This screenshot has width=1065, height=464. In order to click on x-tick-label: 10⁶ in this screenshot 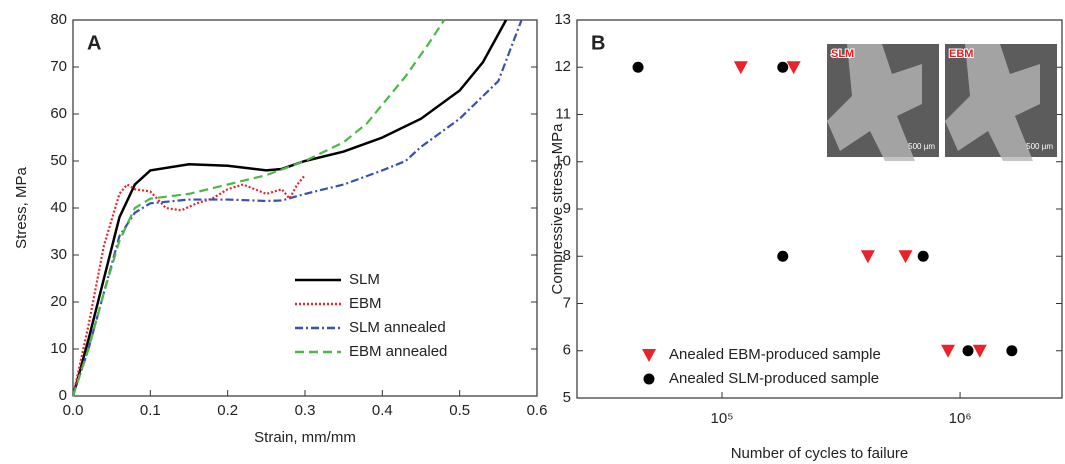, I will do `click(960, 418)`.